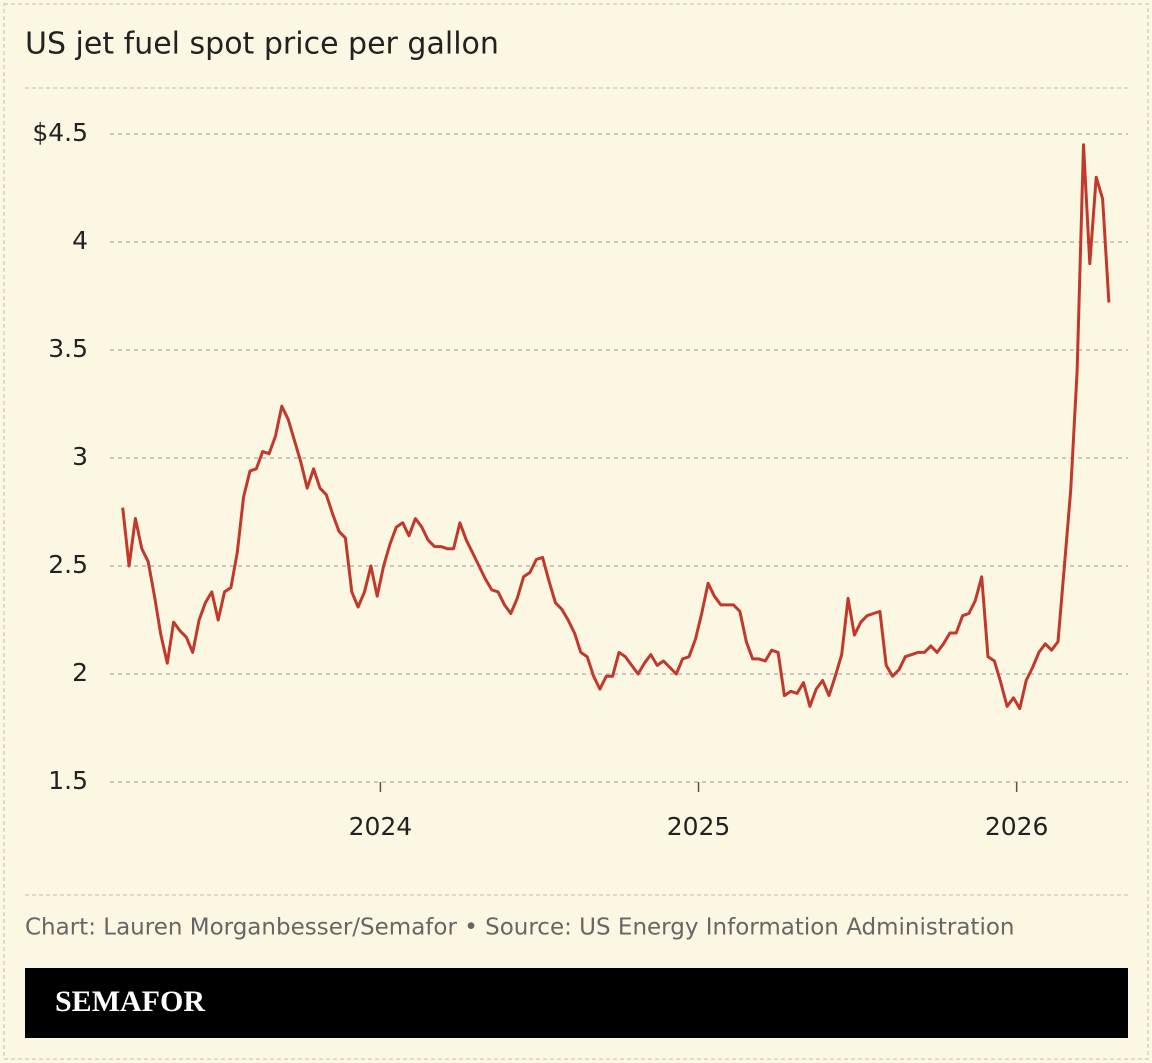 The width and height of the screenshot is (1152, 1063). I want to click on y-tick-label: 1.5, so click(68, 780).